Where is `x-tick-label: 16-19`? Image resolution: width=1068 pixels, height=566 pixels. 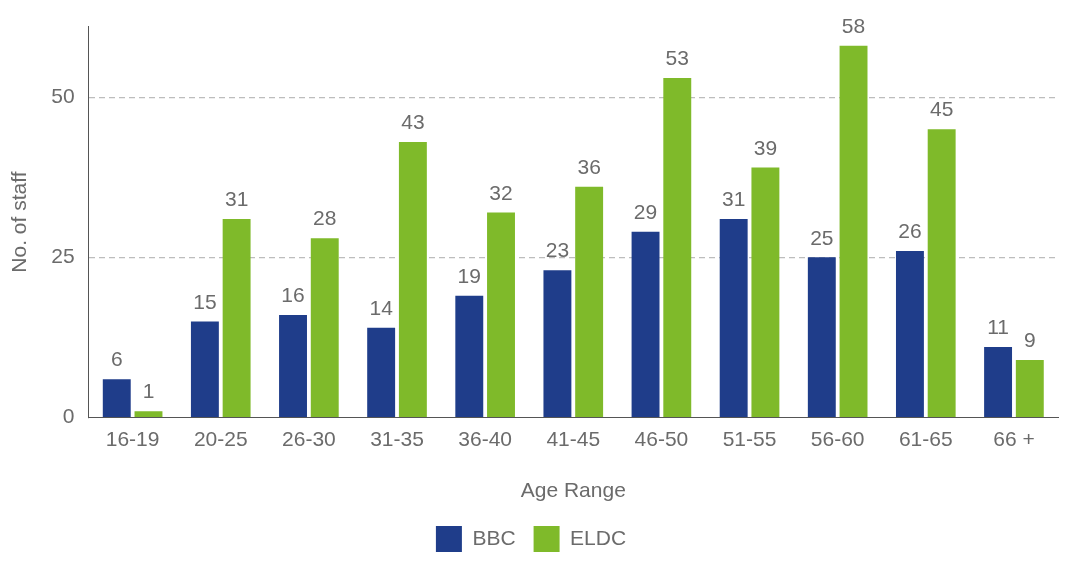
x-tick-label: 16-19 is located at coordinates (132, 438).